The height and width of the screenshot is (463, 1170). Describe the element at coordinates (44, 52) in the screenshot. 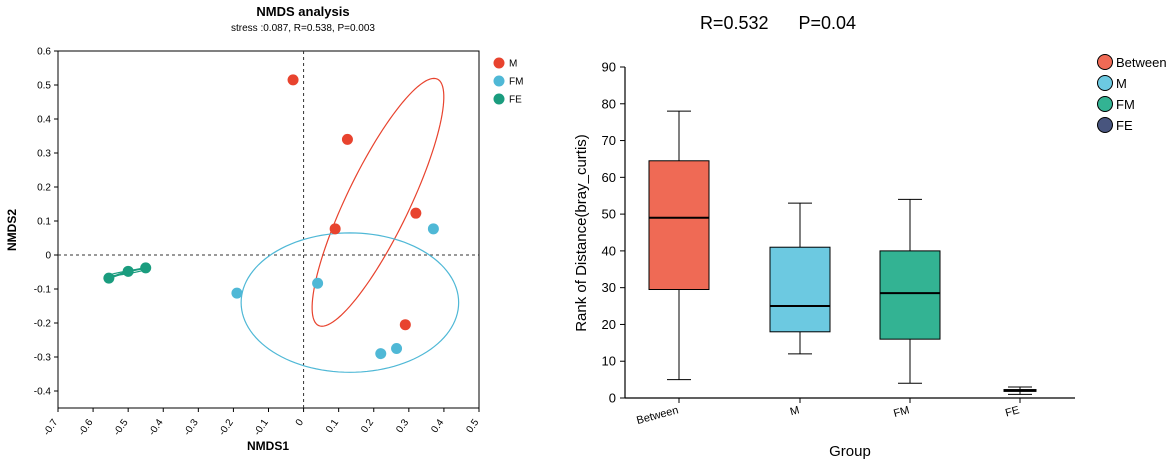

I see `y-tick-label: 0.6` at that location.